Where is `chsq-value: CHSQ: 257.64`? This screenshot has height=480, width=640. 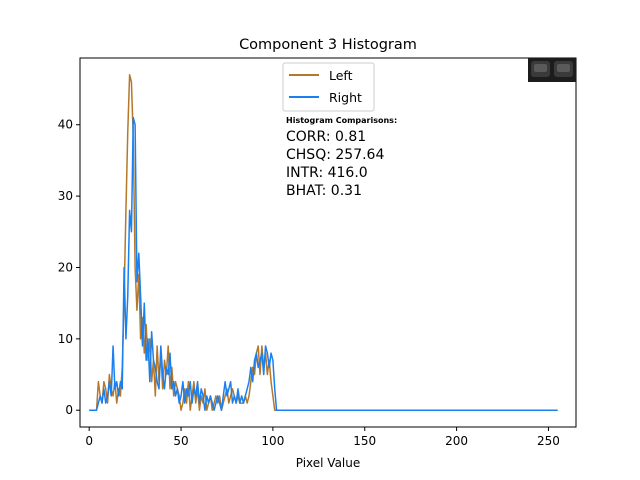
chsq-value: CHSQ: 257.64 is located at coordinates (335, 155).